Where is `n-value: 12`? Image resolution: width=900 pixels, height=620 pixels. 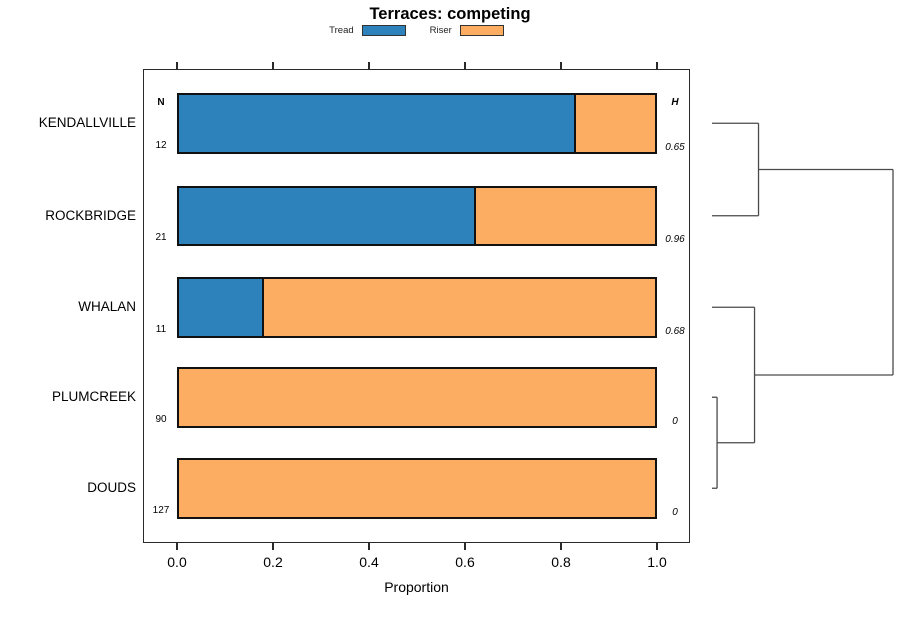
n-value: 12 is located at coordinates (161, 145).